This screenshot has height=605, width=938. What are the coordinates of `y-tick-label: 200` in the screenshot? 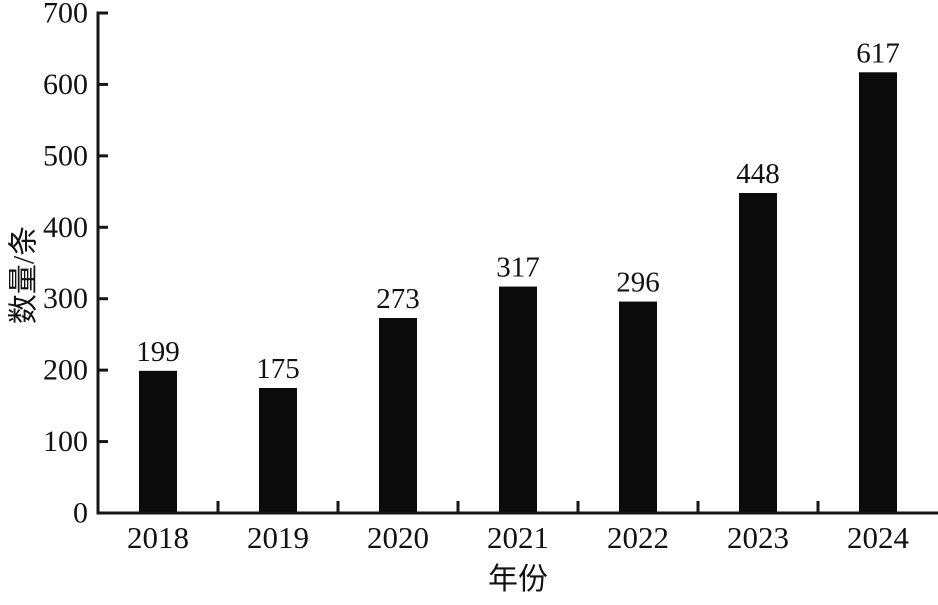 It's located at (65, 370).